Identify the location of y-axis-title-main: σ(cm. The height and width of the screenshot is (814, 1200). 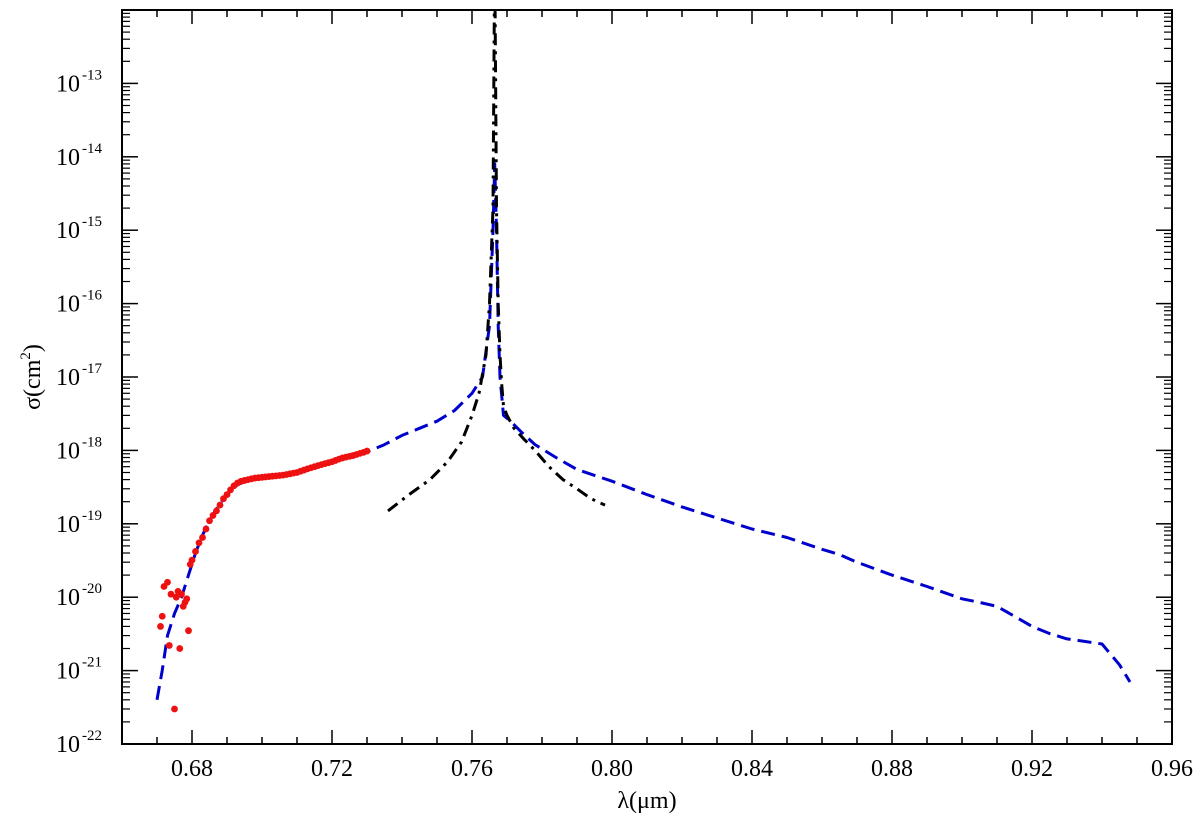
(33, 384).